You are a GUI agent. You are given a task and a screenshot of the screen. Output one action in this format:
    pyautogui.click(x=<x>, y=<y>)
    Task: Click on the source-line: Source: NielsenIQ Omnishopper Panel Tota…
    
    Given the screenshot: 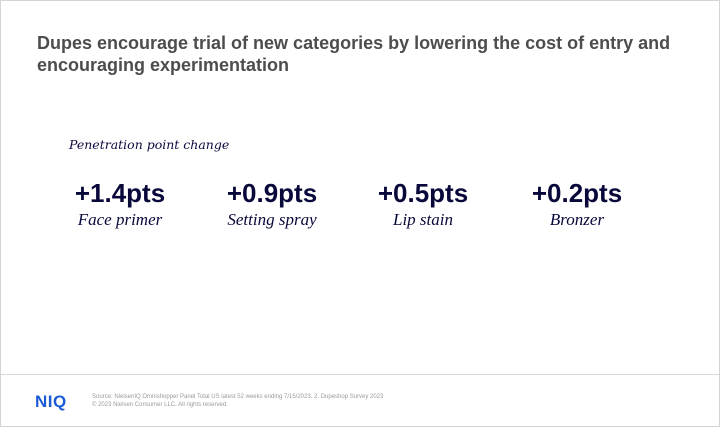 What is the action you would take?
    pyautogui.click(x=238, y=397)
    